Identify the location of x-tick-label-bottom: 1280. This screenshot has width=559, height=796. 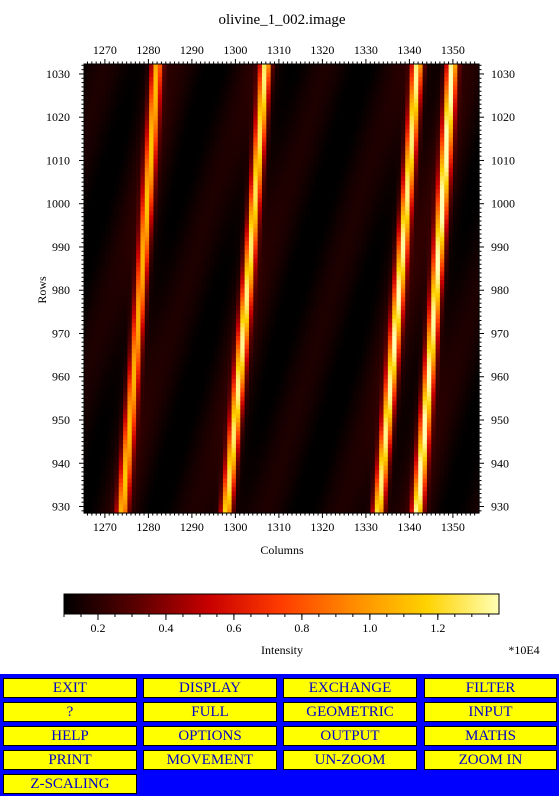
(148, 527).